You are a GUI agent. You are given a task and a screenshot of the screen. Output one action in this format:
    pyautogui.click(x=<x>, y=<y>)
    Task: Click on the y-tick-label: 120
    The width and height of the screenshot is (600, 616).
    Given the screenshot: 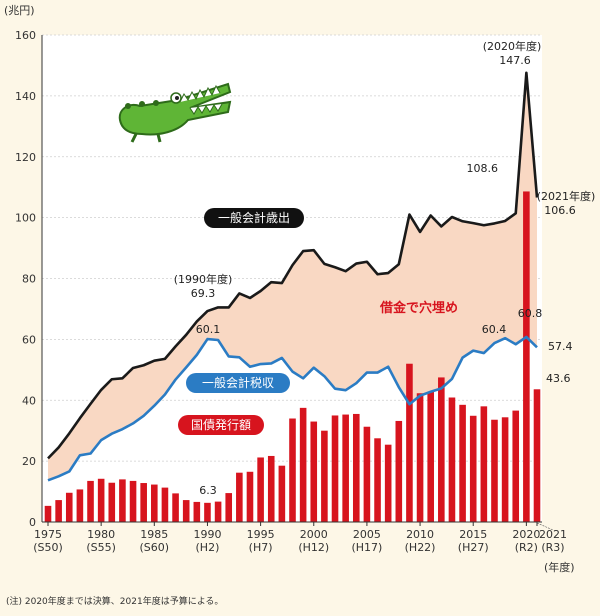 What is the action you would take?
    pyautogui.click(x=25, y=157)
    